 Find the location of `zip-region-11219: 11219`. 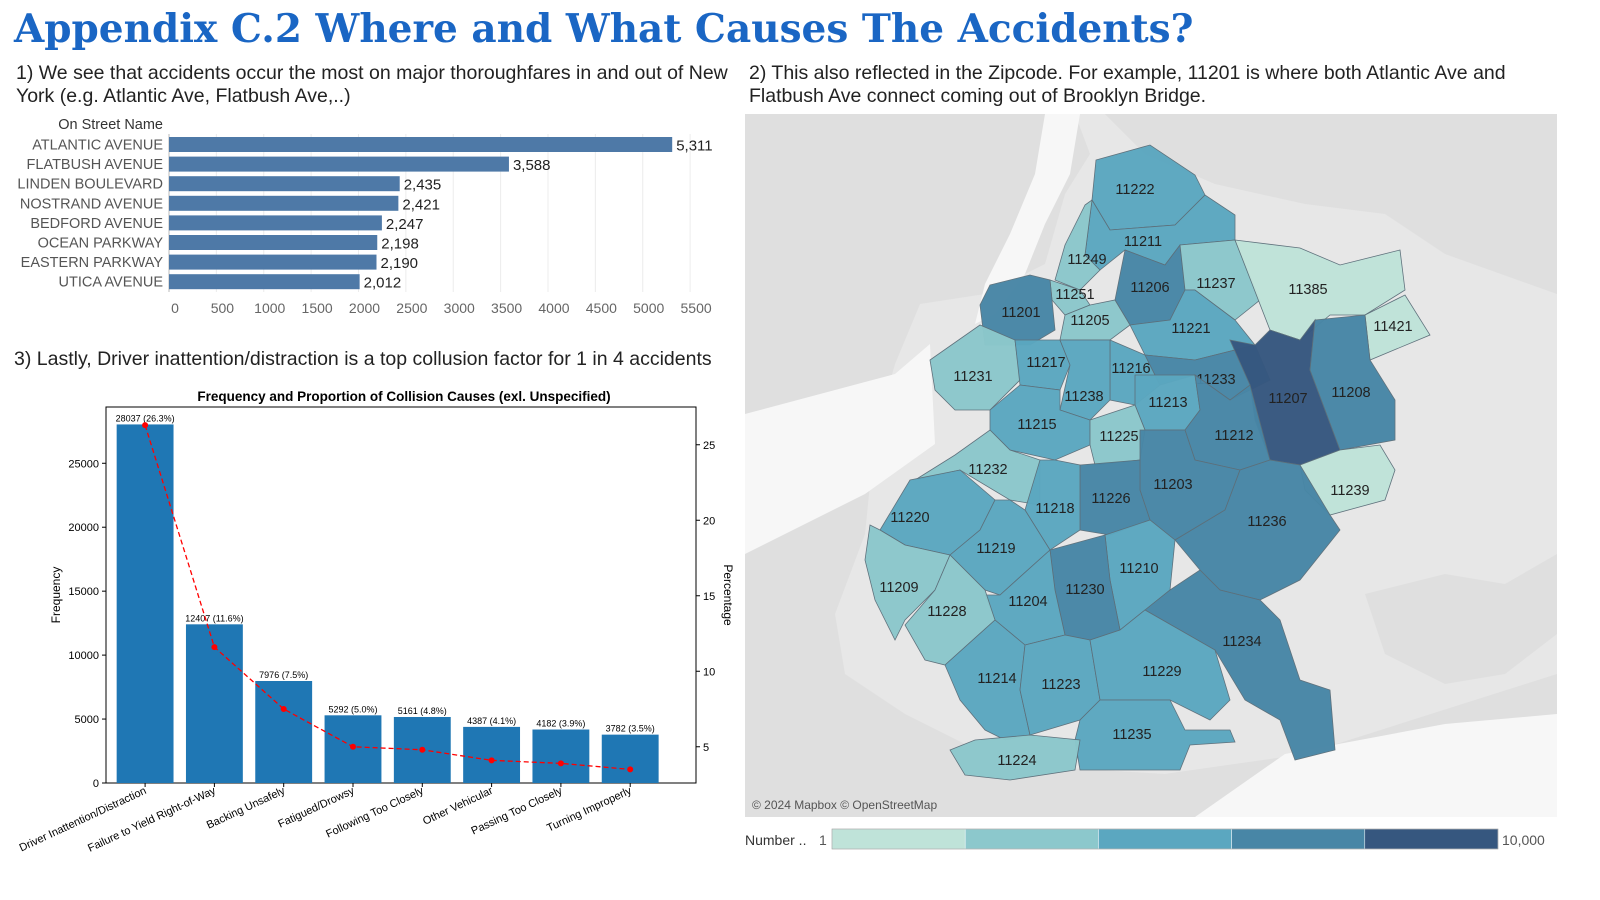

zip-region-11219: 11219 is located at coordinates (1000, 547).